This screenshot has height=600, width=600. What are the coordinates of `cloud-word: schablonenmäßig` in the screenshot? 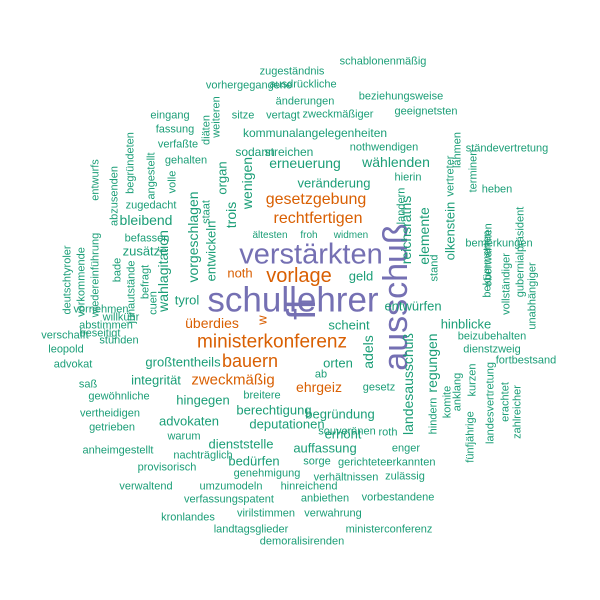 It's located at (383, 61).